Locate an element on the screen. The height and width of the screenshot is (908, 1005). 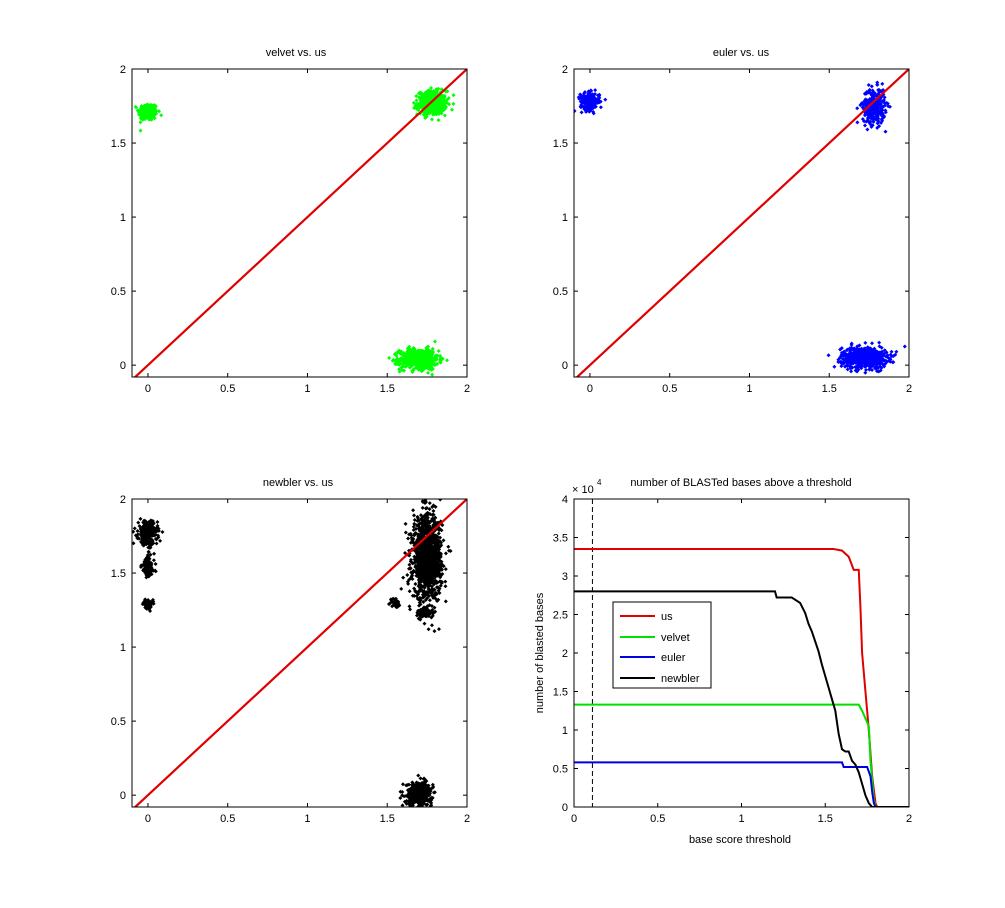
velvet-vs-us-axes-frame is located at coordinates (299, 223).